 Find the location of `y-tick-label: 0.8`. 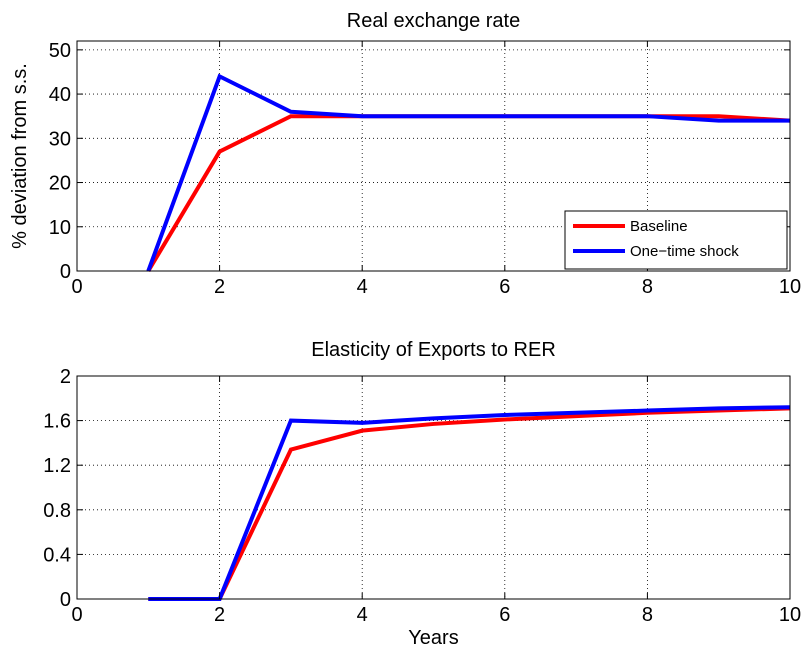

y-tick-label: 0.8 is located at coordinates (57, 511).